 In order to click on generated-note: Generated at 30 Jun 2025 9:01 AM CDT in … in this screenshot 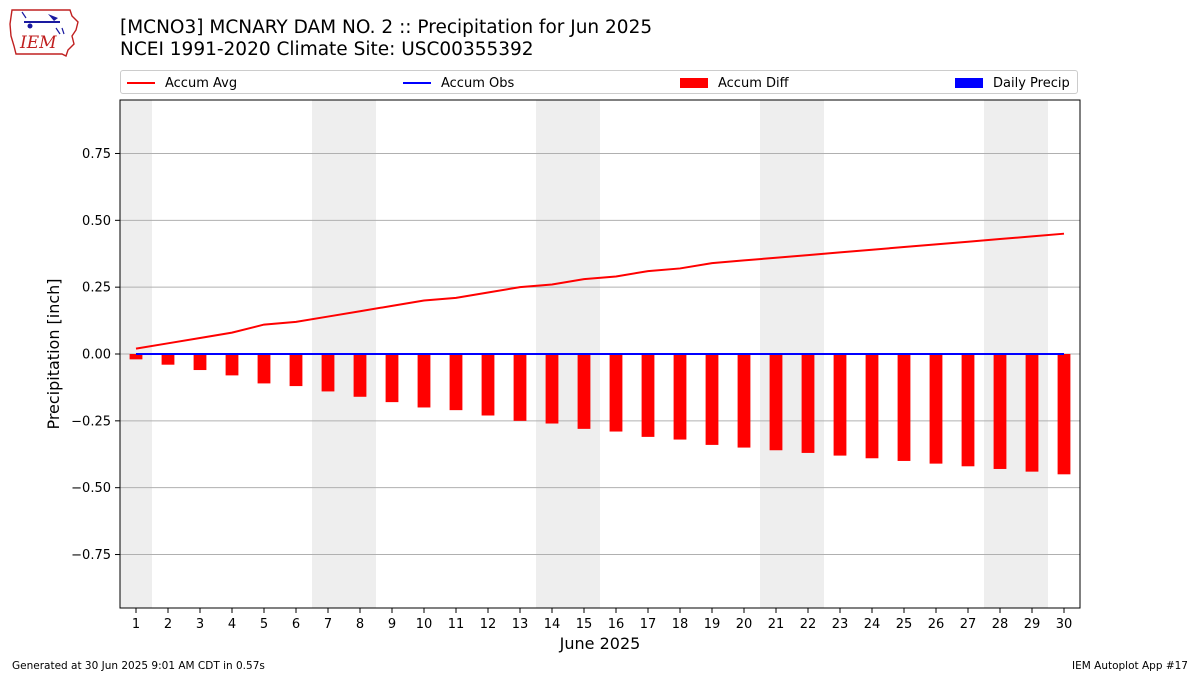, I will do `click(138, 666)`.